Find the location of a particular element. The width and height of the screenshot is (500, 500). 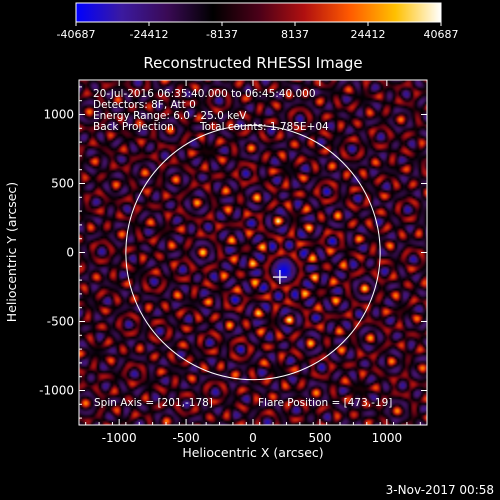

annotation-detectors: Detectors: 8F, Att 0 is located at coordinates (144, 105).